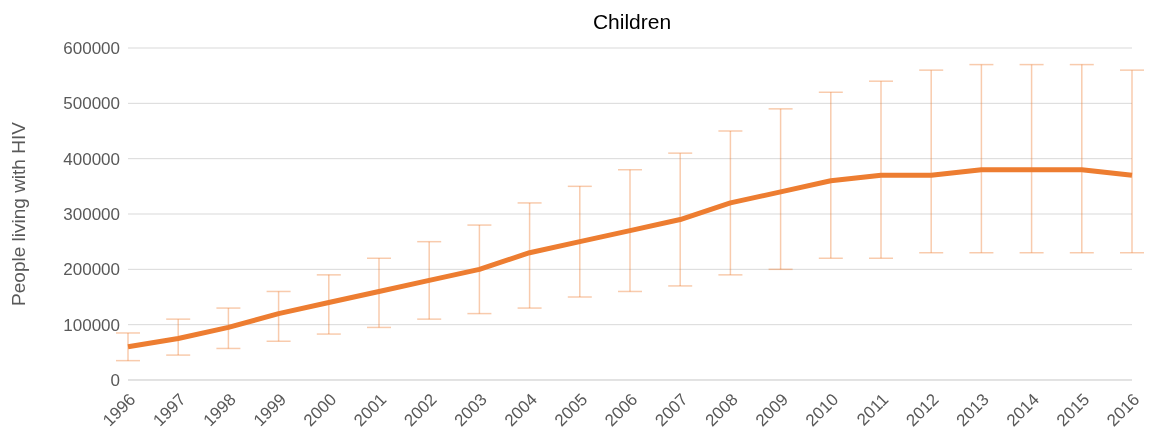 The width and height of the screenshot is (1164, 448). Describe the element at coordinates (632, 22) in the screenshot. I see `chart-title: Children` at that location.